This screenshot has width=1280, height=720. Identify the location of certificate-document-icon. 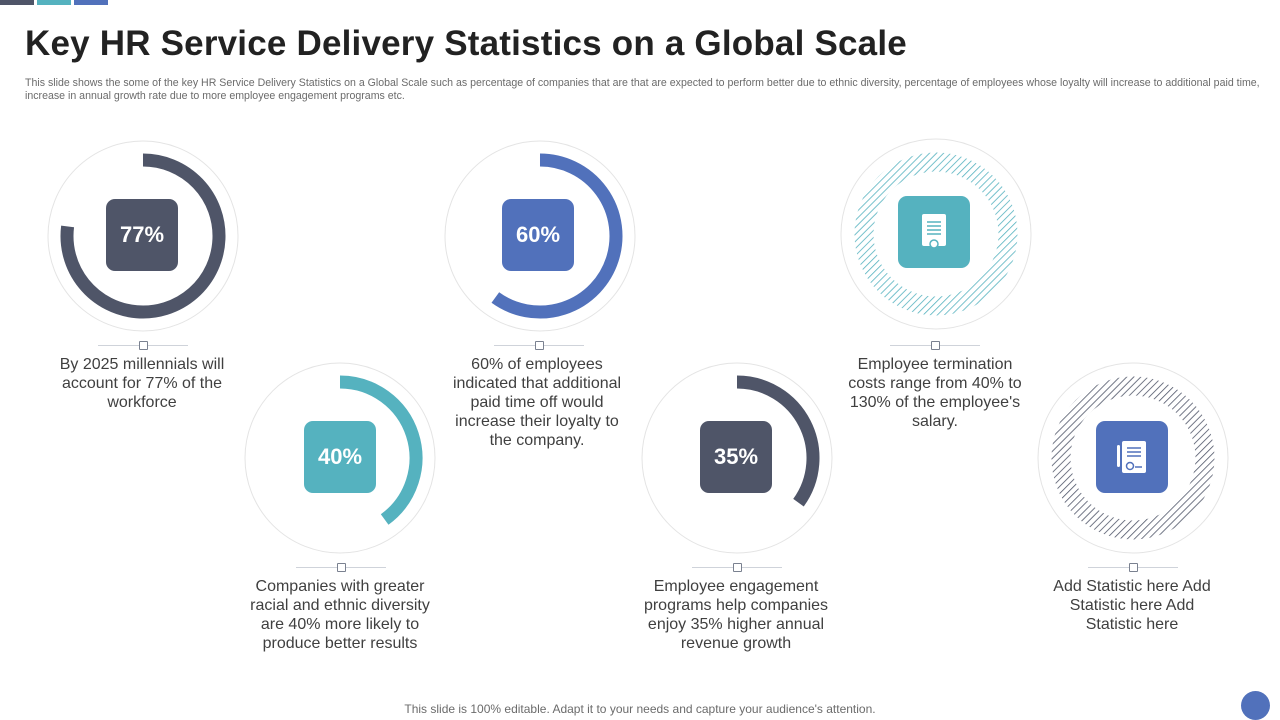
(934, 232).